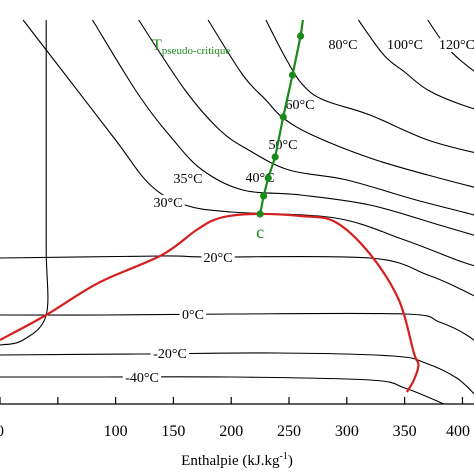  What do you see at coordinates (237, 418) in the screenshot?
I see `x-axis: 0 100 150 200 250 300 350 400` at bounding box center [237, 418].